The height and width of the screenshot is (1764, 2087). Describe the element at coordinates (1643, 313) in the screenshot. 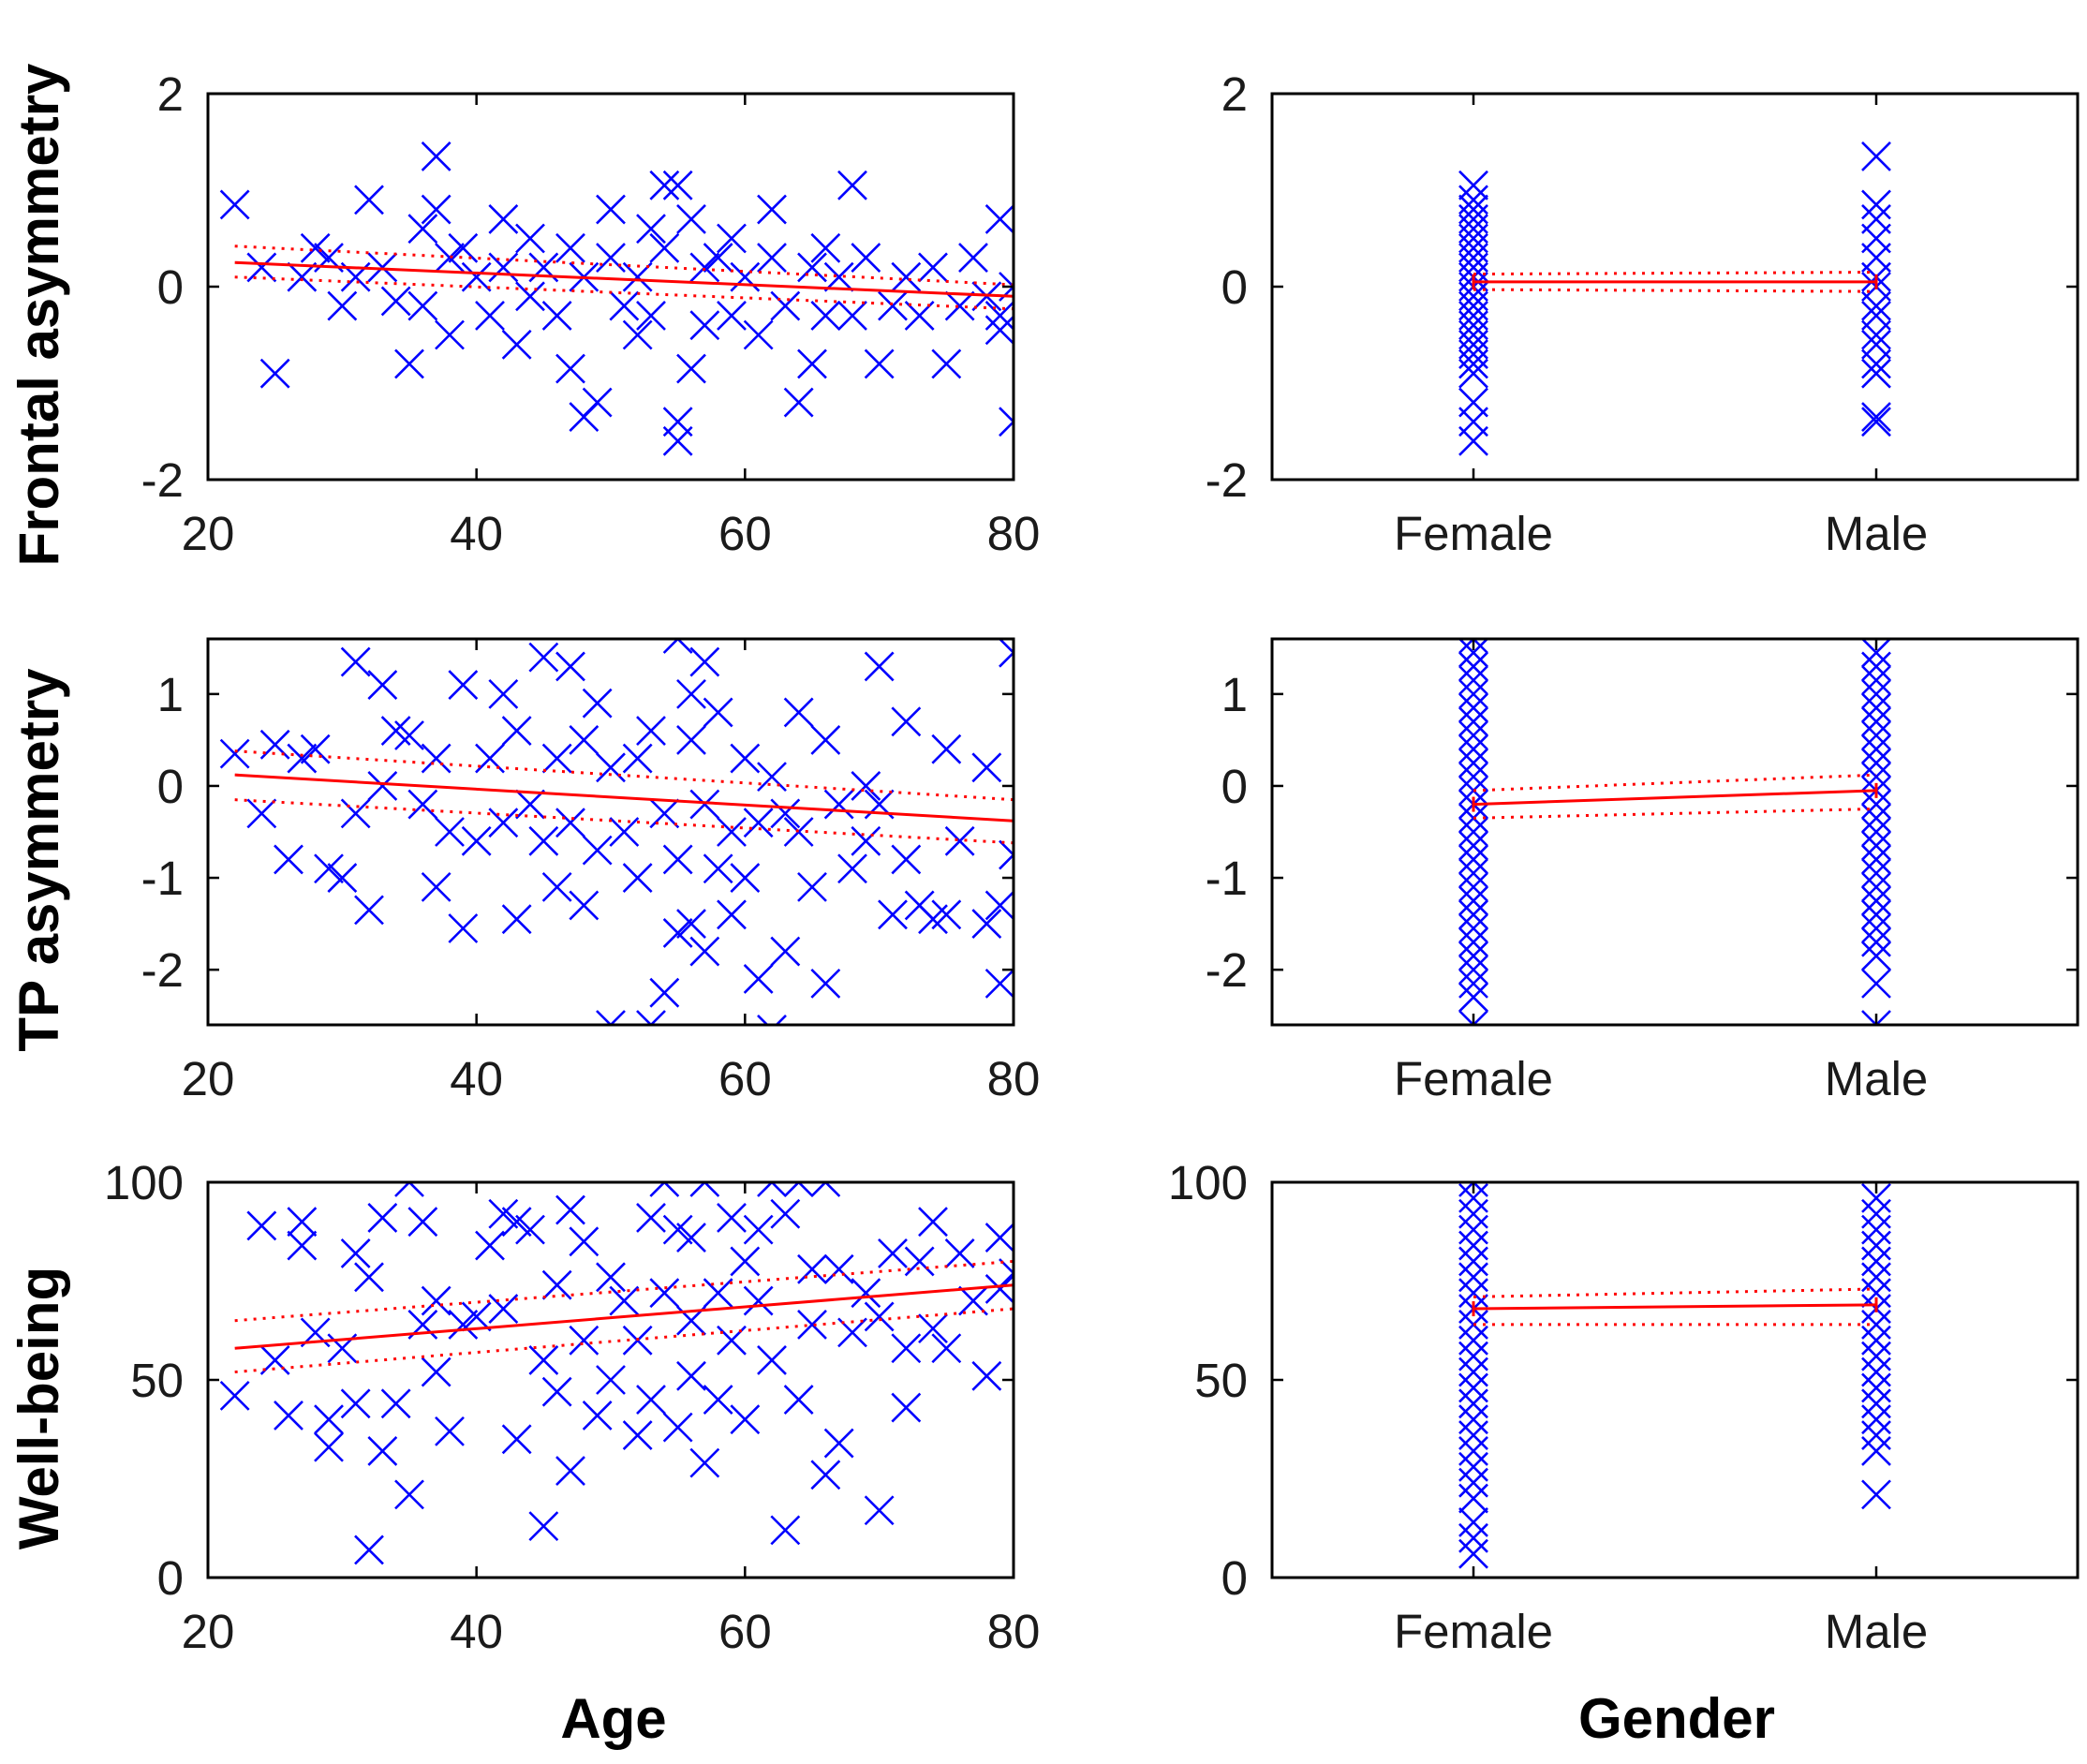

I see `panel-frontal_gender: -2 0 2 Female Male` at that location.